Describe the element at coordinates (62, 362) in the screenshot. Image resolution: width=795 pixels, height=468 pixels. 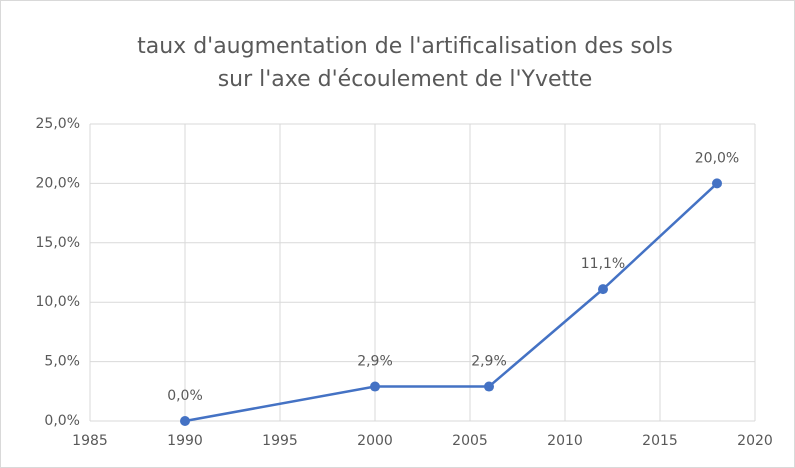
I see `y-tick-label: 5,0%` at that location.